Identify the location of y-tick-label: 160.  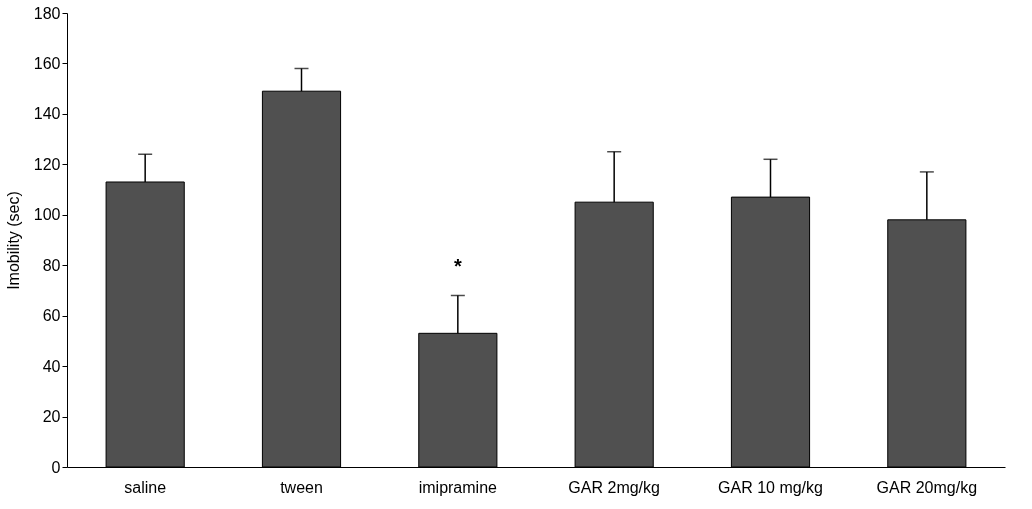
(47, 63).